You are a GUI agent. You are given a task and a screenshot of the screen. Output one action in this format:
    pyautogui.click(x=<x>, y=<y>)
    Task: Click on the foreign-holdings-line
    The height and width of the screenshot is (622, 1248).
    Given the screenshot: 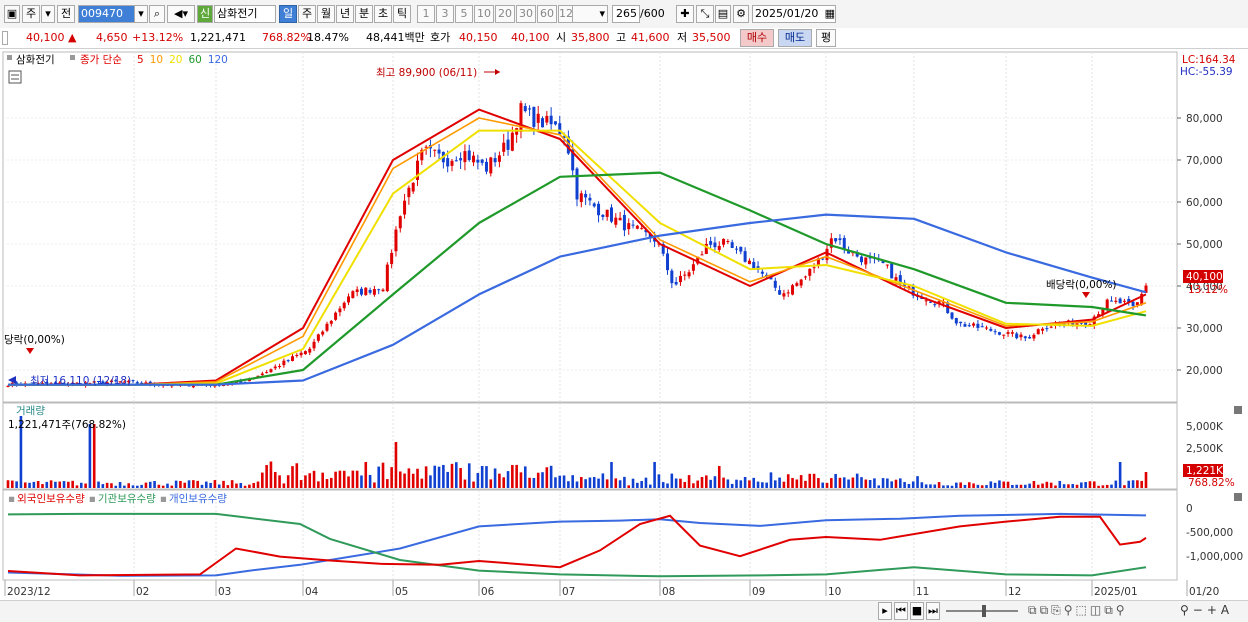 What is the action you would take?
    pyautogui.click(x=577, y=545)
    